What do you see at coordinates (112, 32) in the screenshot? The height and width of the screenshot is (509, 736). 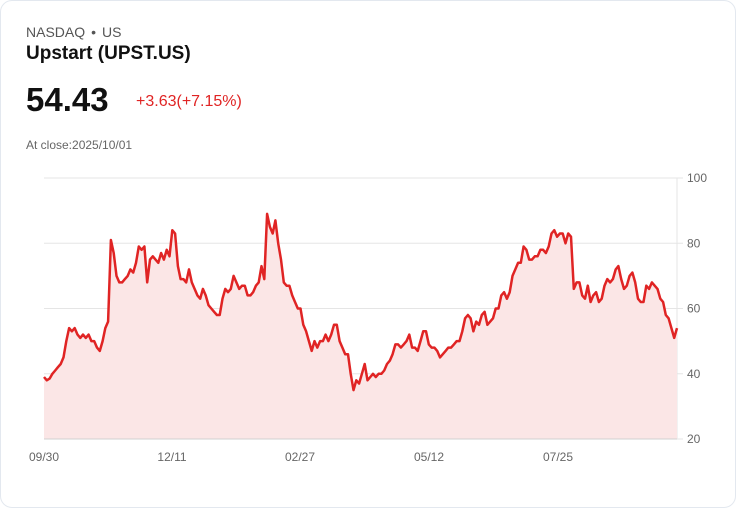 I see `country-label: US` at bounding box center [112, 32].